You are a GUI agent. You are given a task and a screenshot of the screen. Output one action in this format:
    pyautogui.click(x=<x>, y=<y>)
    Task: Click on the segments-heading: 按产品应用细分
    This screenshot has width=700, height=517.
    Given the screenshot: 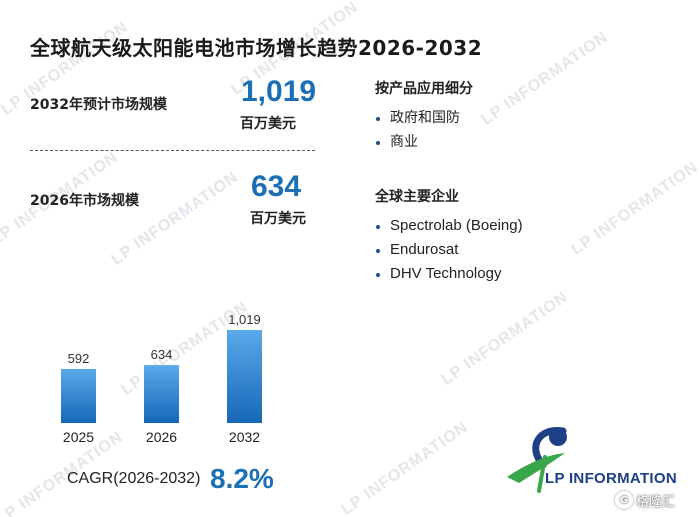 What is the action you would take?
    pyautogui.click(x=424, y=89)
    